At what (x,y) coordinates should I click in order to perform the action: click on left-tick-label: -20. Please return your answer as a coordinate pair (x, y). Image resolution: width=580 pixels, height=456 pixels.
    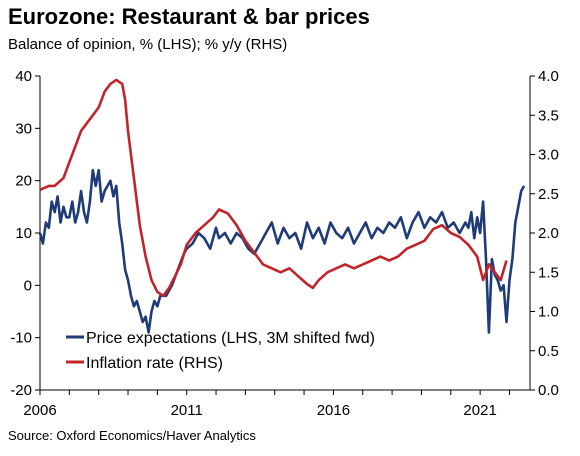
    Looking at the image, I should click on (21, 390).